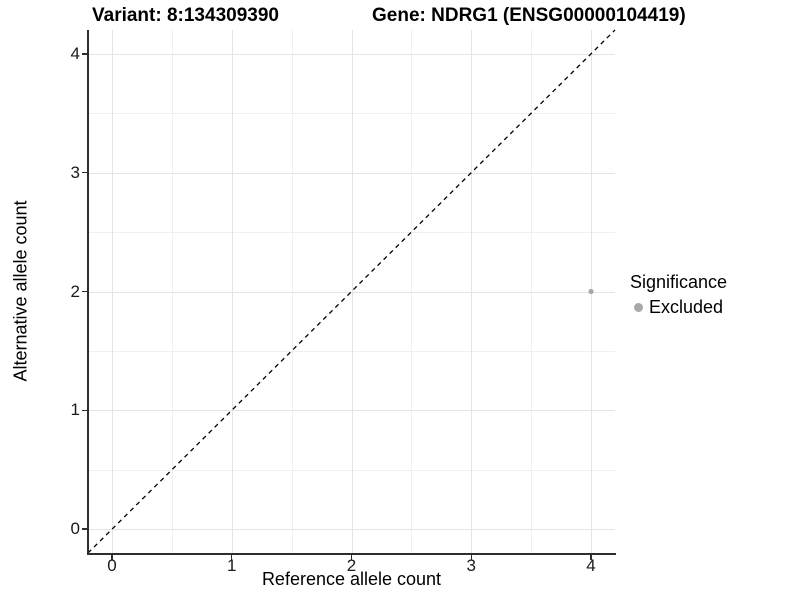 The width and height of the screenshot is (800, 600). I want to click on plot-title-variant: Variant: 8:134309390, so click(185, 15).